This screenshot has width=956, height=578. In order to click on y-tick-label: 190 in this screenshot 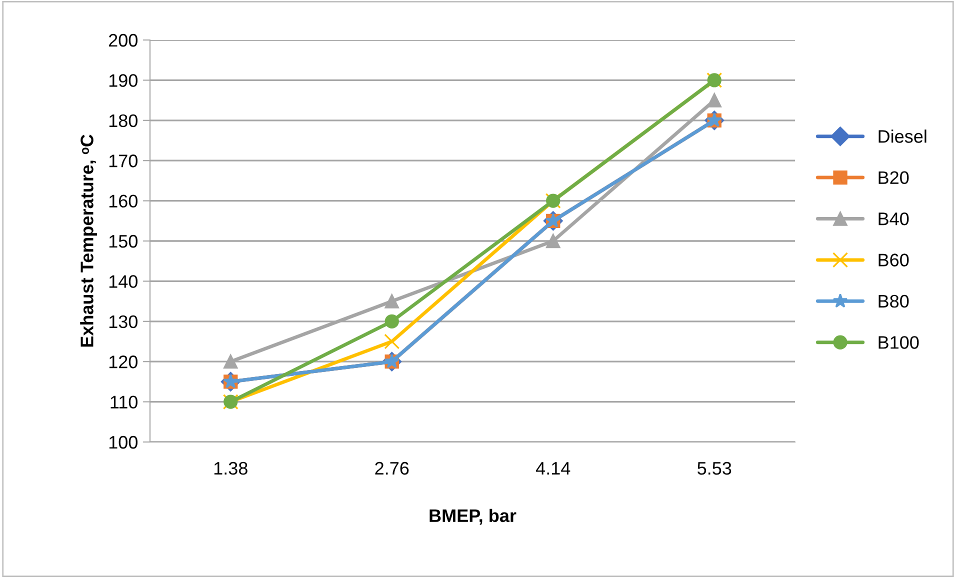, I will do `click(123, 80)`.